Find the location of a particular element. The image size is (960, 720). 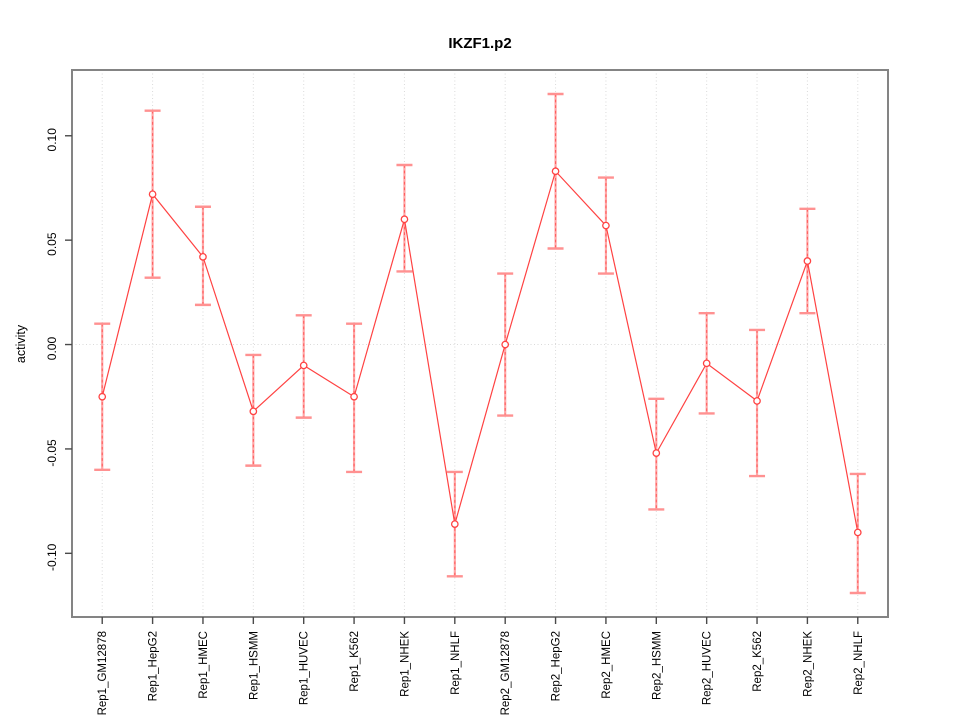

x-tick-label: Rep1_NHLF is located at coordinates (456, 663).